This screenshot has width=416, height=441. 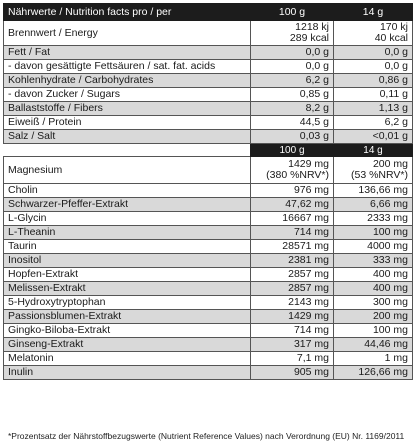 I want to click on nutrition-value-100g: 6,2 g, so click(x=292, y=80).